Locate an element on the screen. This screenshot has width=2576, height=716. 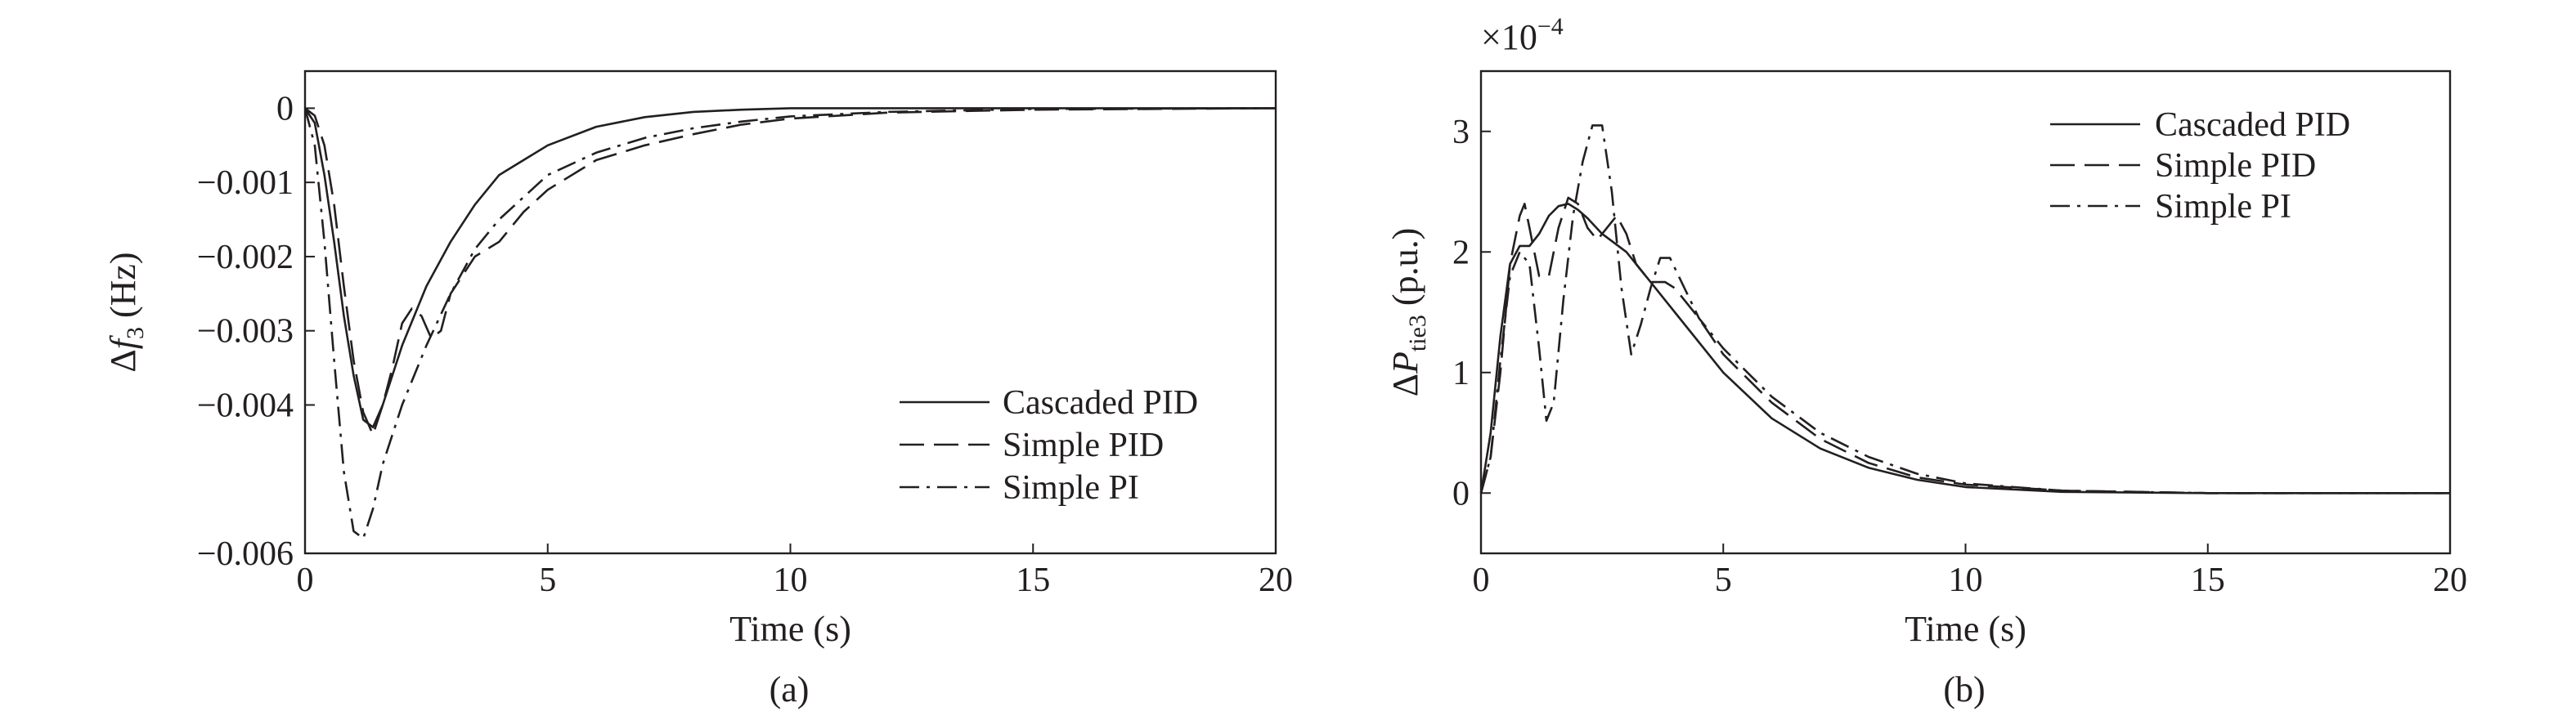
y-axis-label-sub: tie3 is located at coordinates (1417, 333).